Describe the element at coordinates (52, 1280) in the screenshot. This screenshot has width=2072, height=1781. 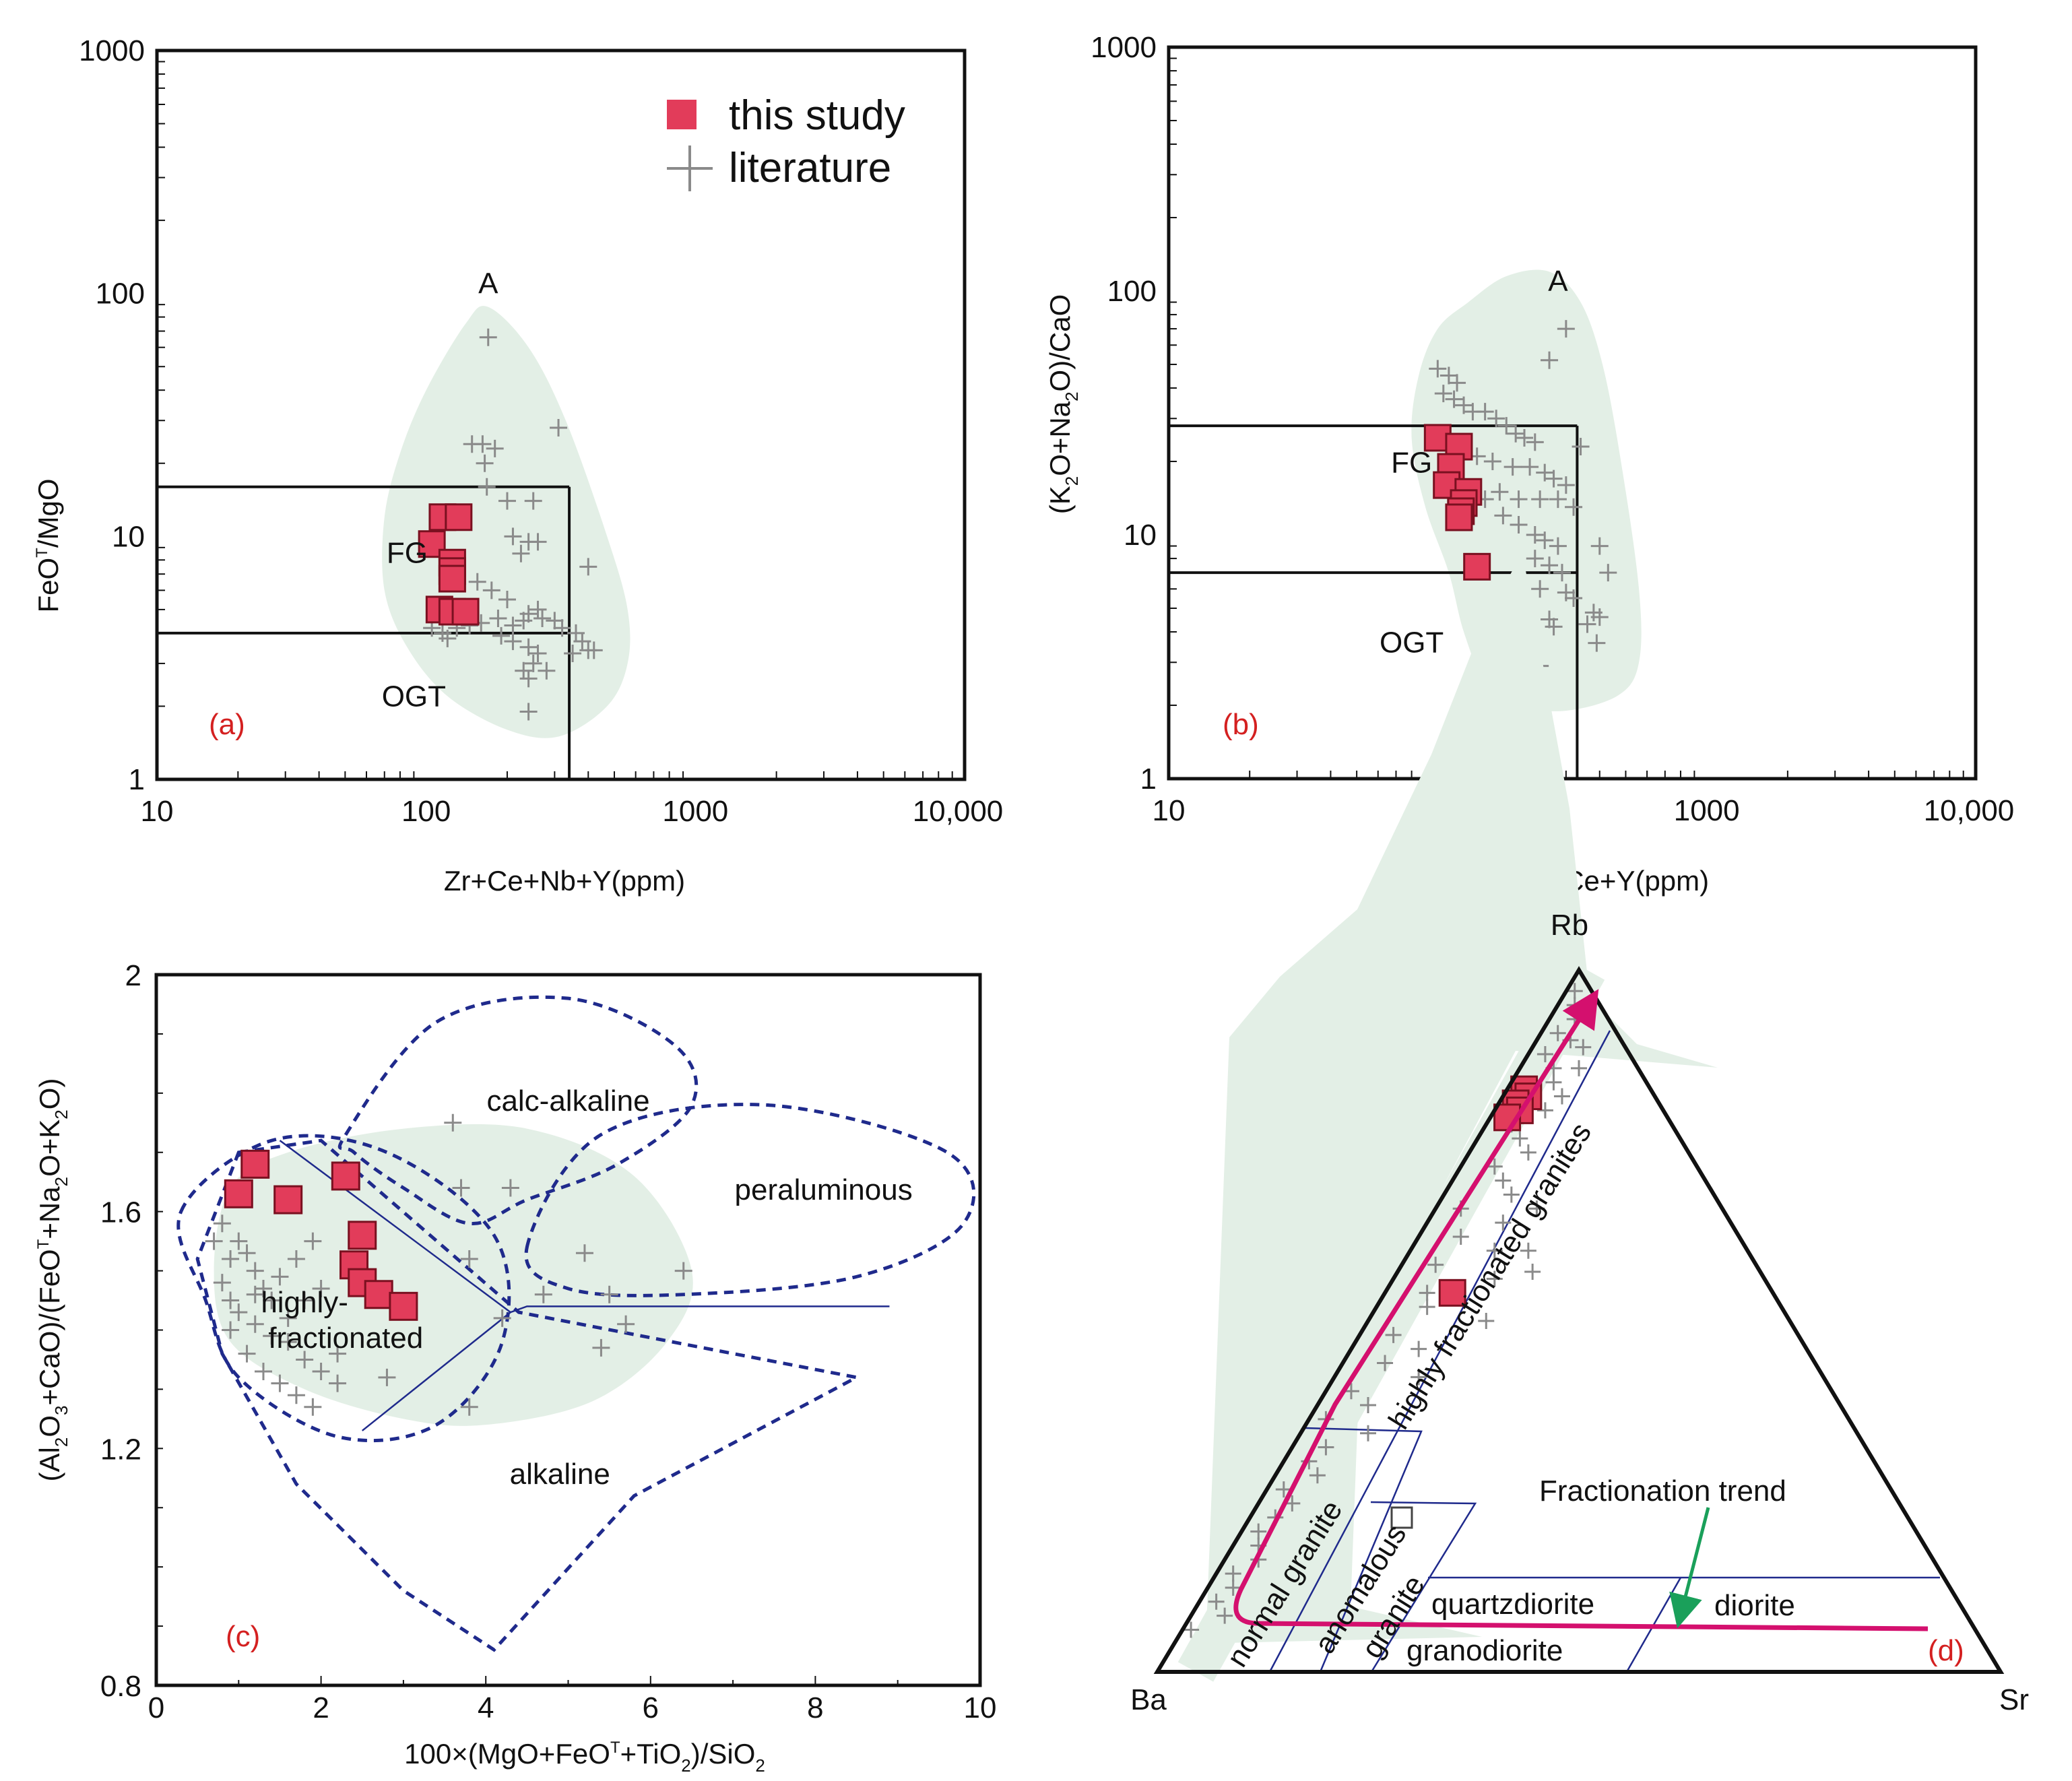
I see `y-axis-label: (Al2O3+CaO)/(FeOT+Na2O+K2O)` at that location.